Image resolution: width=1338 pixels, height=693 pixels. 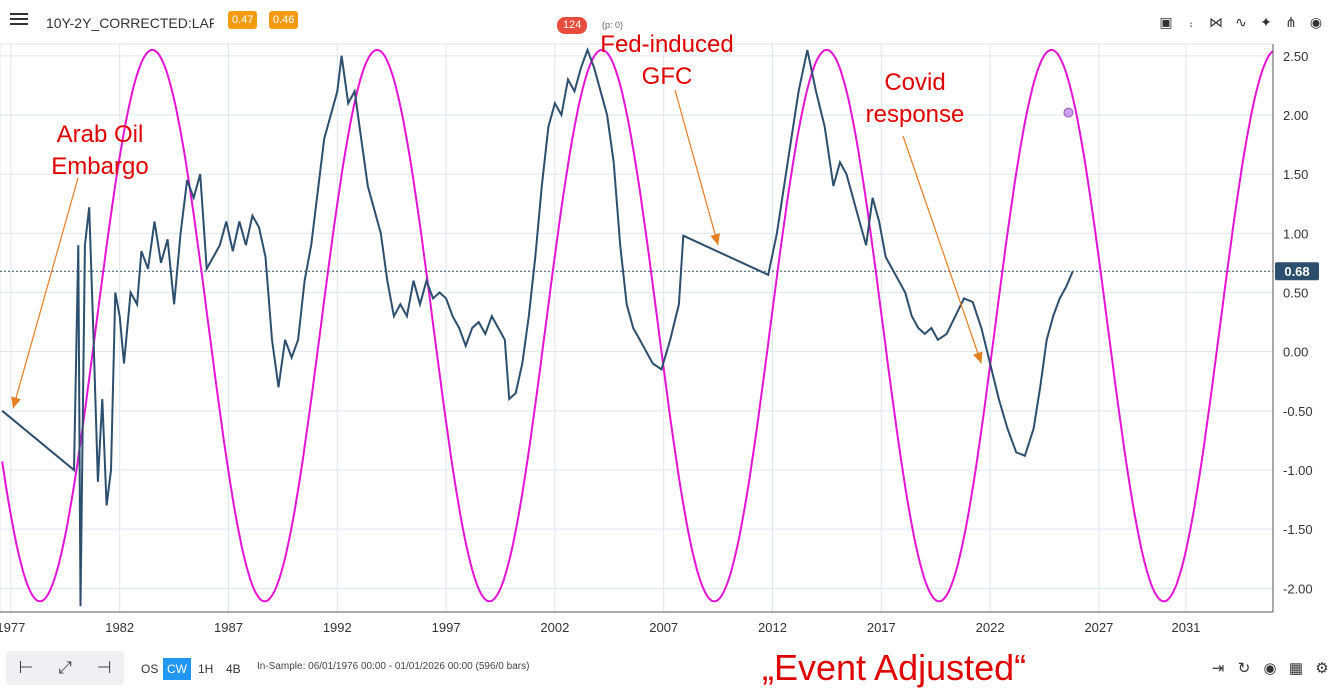 I want to click on align-right-icon: ⊣, so click(x=104, y=667).